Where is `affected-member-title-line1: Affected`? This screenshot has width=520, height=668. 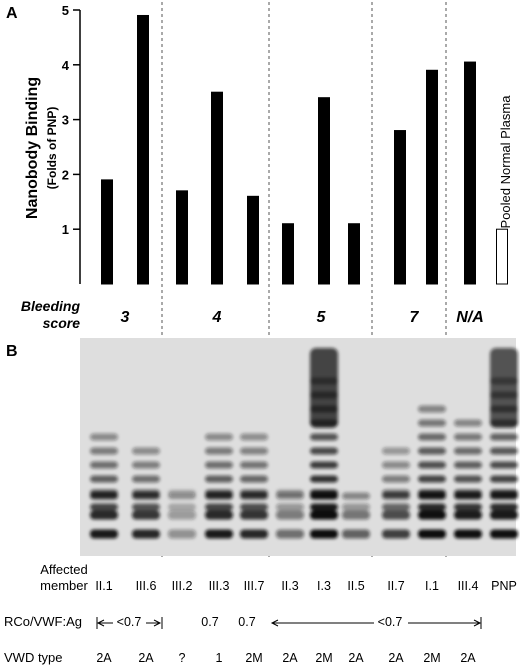 affected-member-title-line1: Affected is located at coordinates (63, 569).